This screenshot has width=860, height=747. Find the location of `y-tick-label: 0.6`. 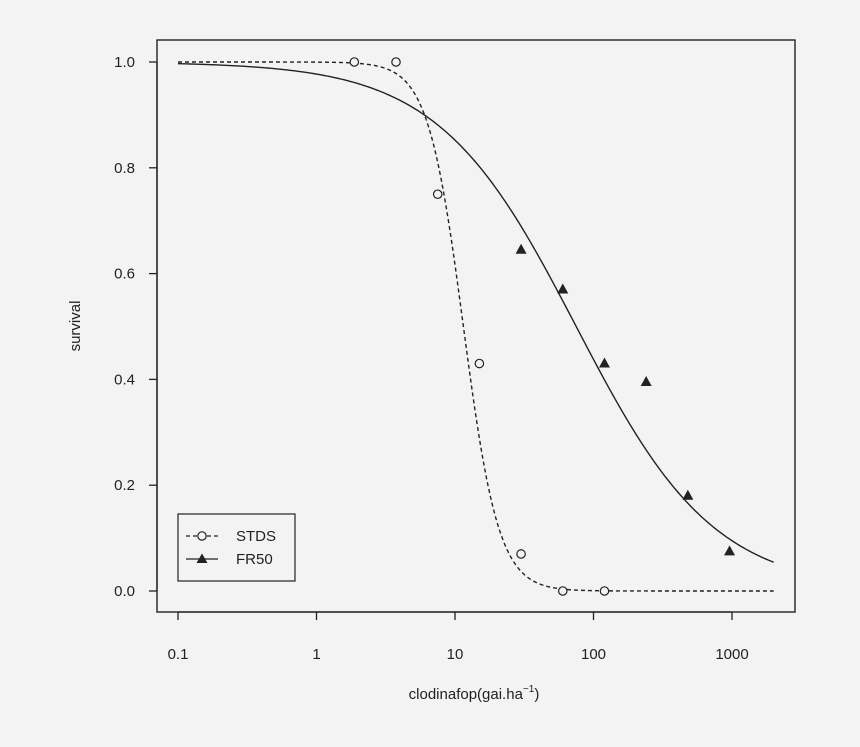

y-tick-label: 0.6 is located at coordinates (124, 274).